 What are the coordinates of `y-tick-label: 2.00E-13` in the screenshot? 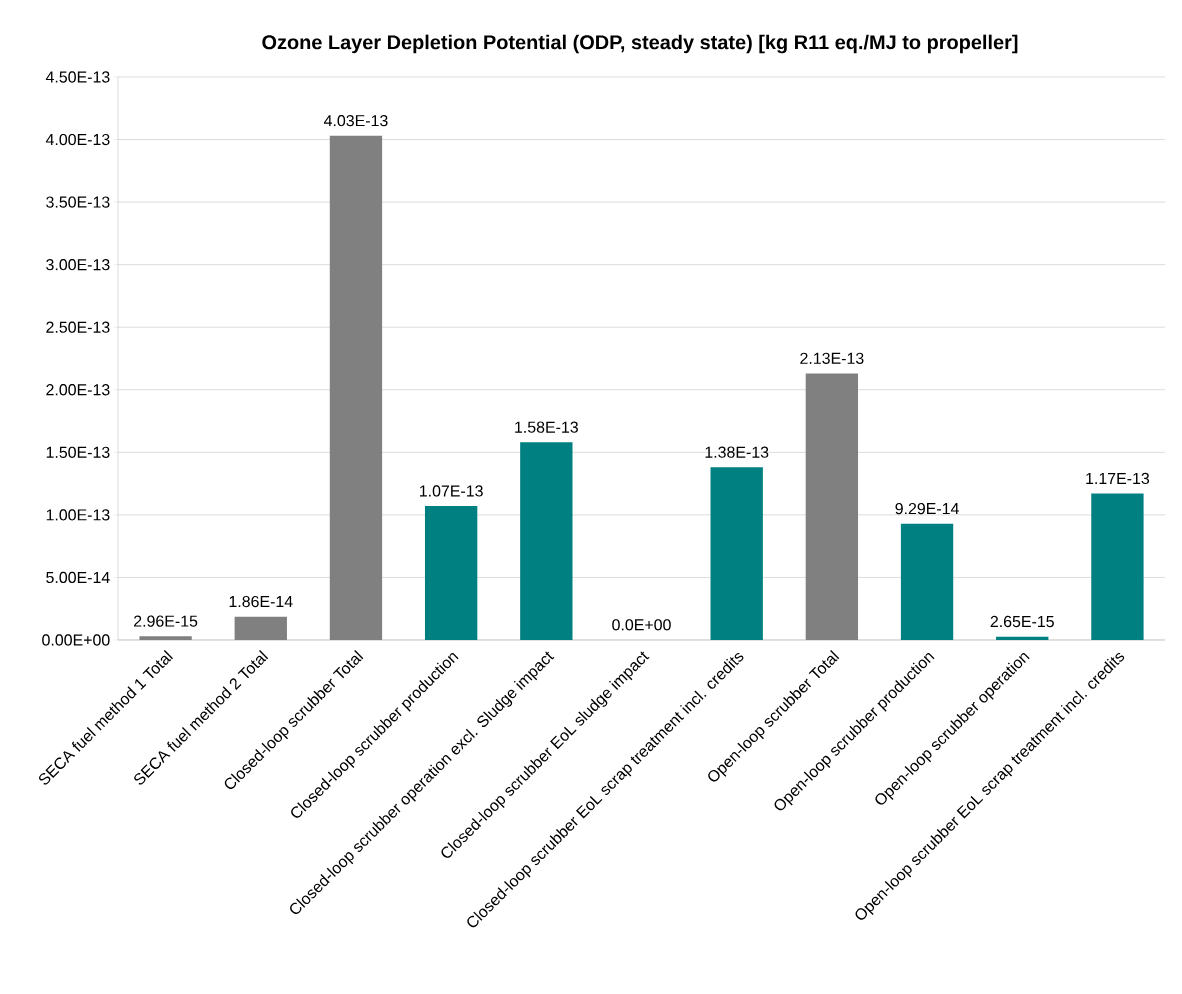 It's located at (78, 390).